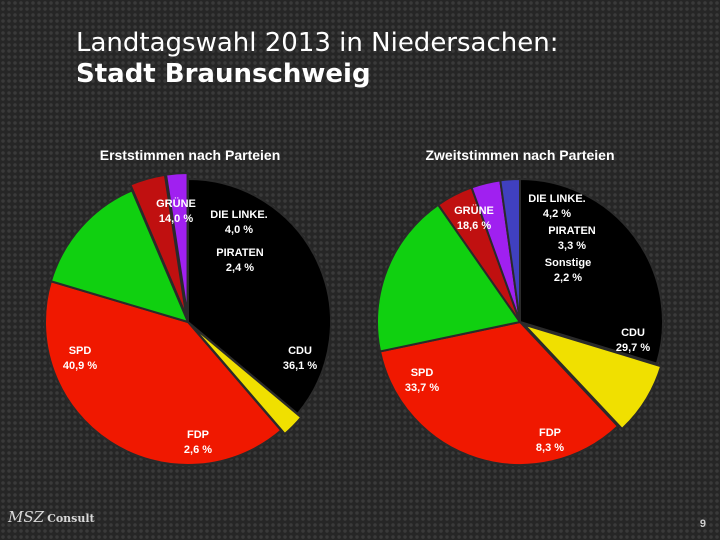 The width and height of the screenshot is (720, 540). I want to click on slice-label: PIRATEN 2,4 %, so click(240, 260).